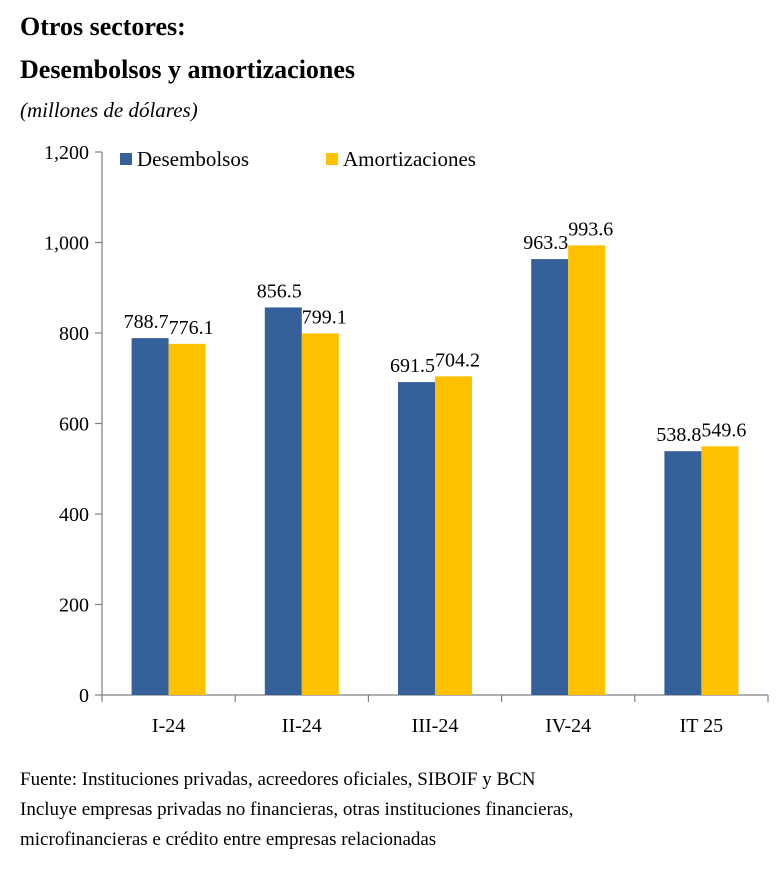  Describe the element at coordinates (409, 159) in the screenshot. I see `legend-label: Amortizaciones` at that location.